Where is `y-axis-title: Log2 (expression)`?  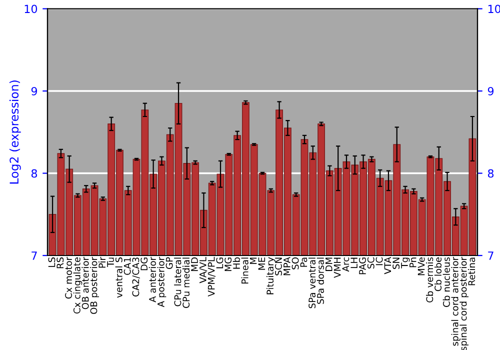
y-axis-title: Log2 (expression) is located at coordinates (15, 132).